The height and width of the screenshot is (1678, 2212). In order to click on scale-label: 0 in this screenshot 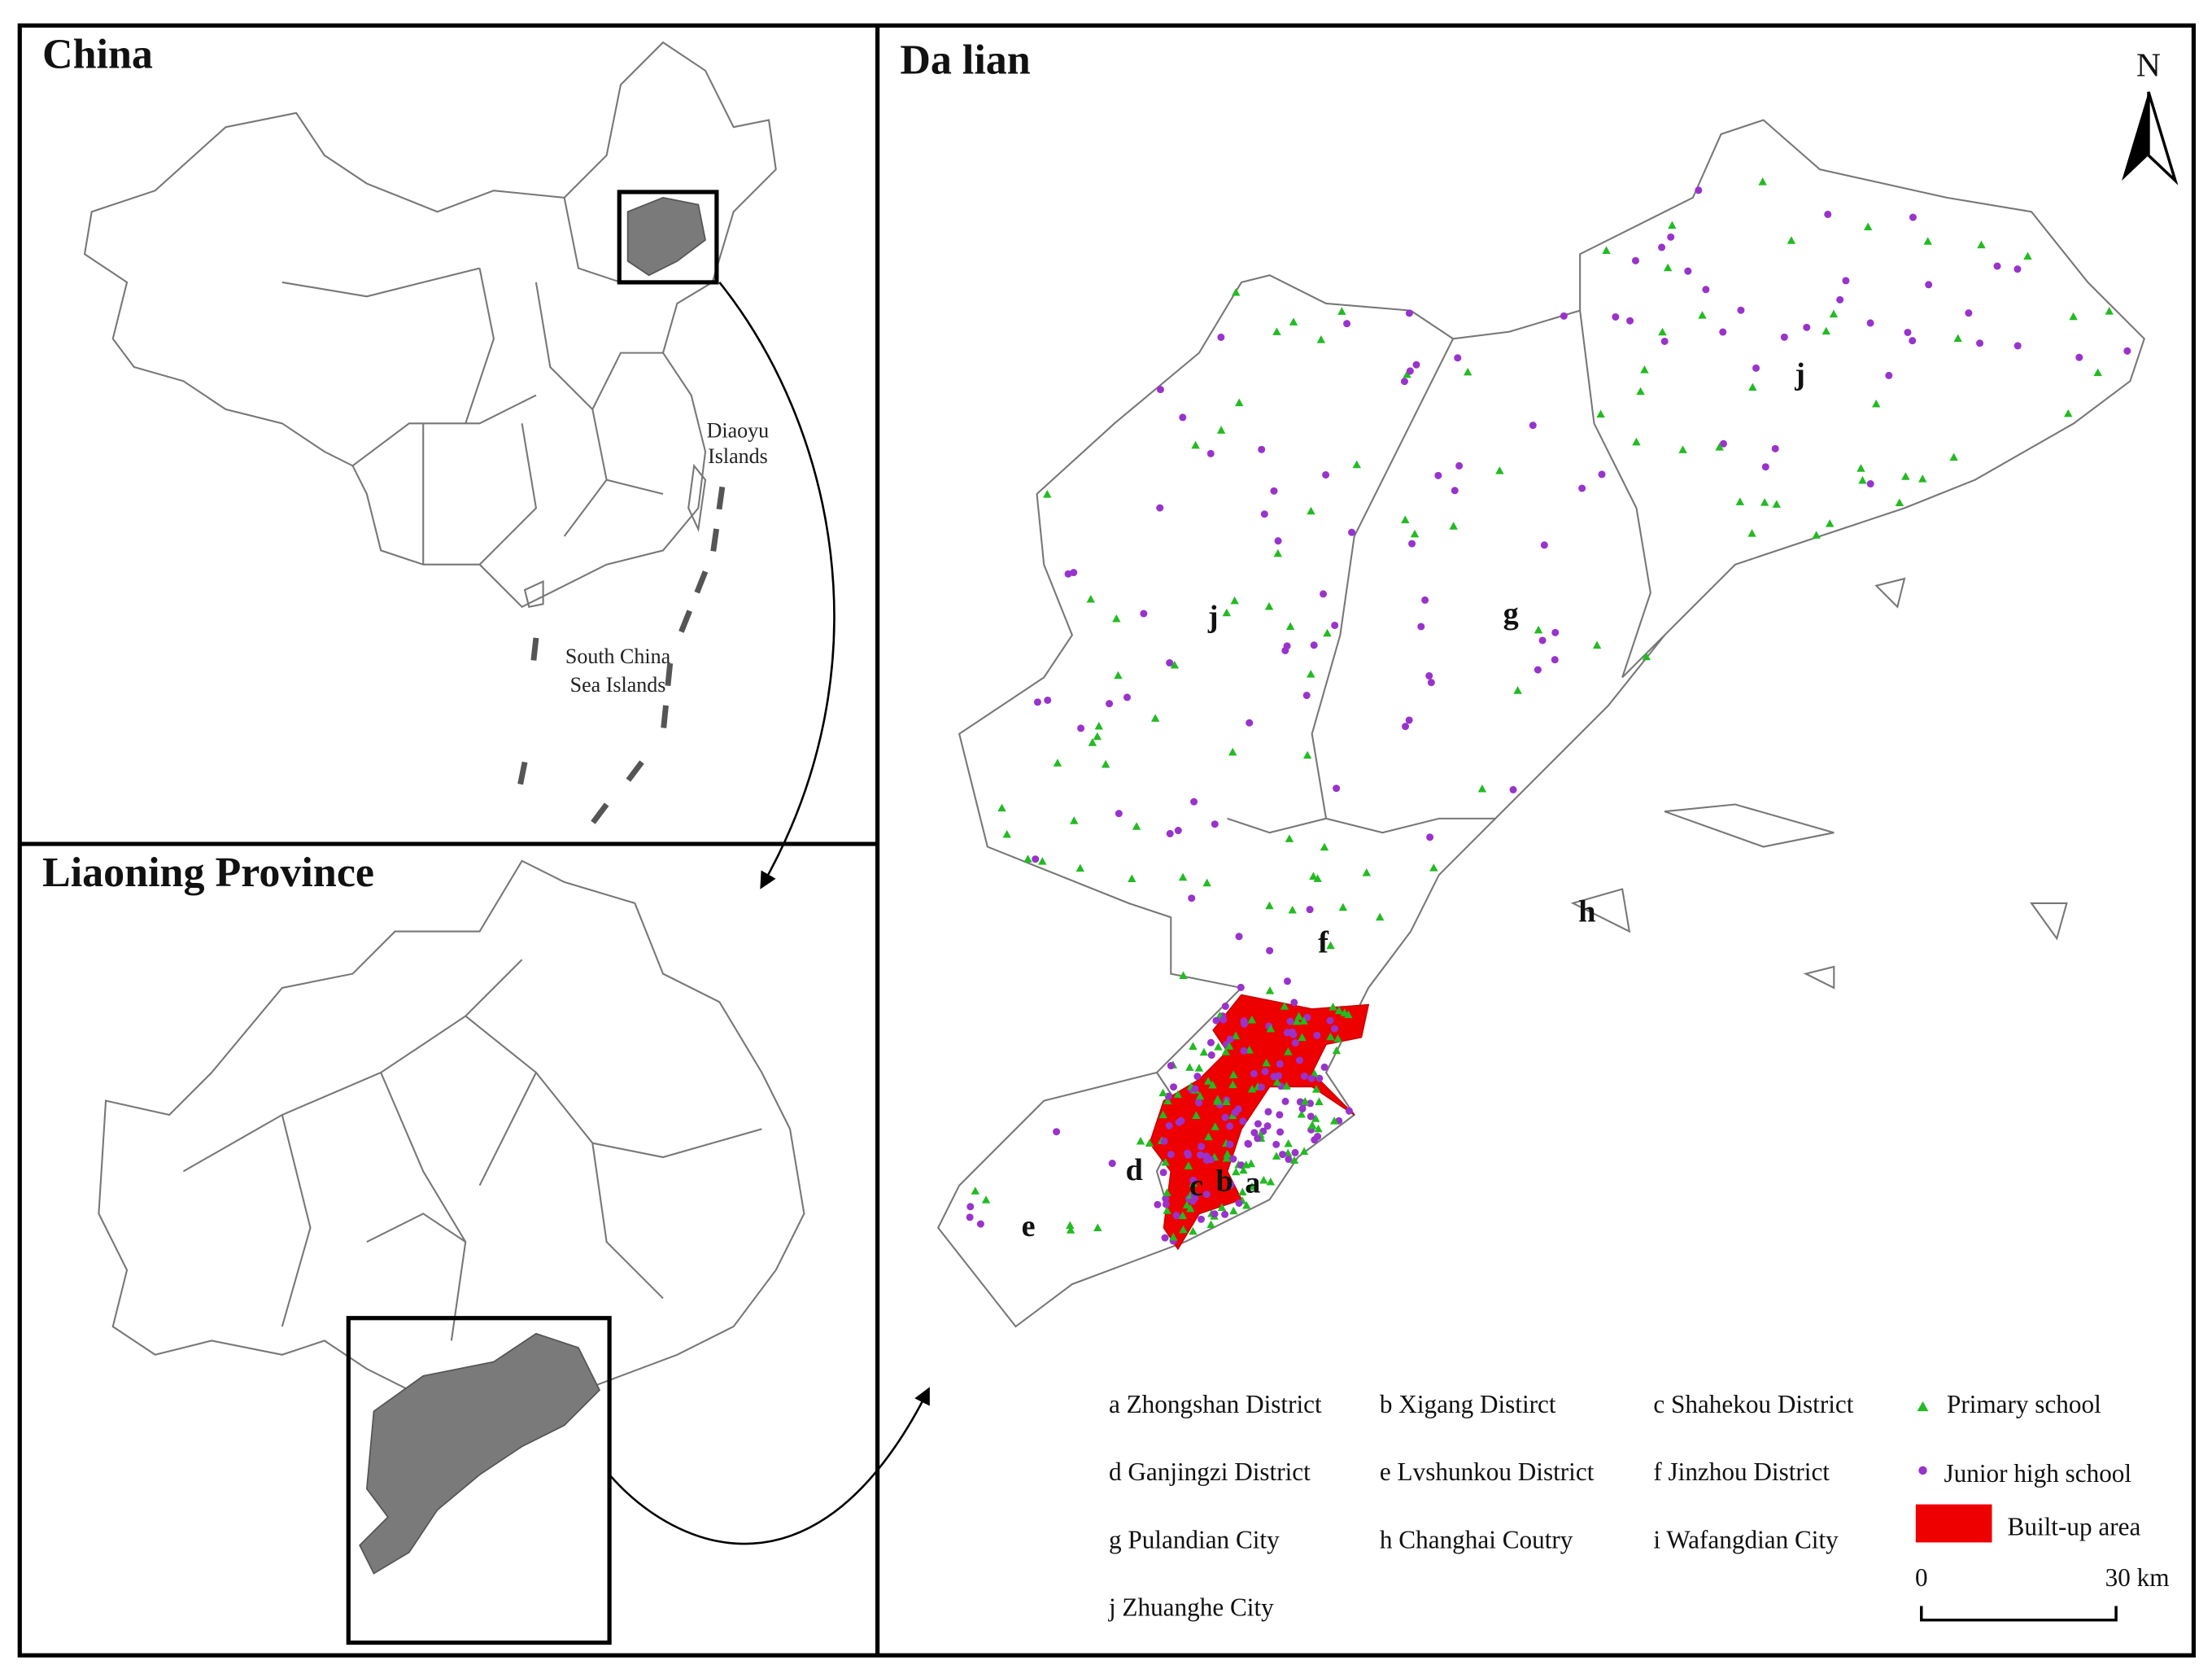, I will do `click(1922, 1577)`.